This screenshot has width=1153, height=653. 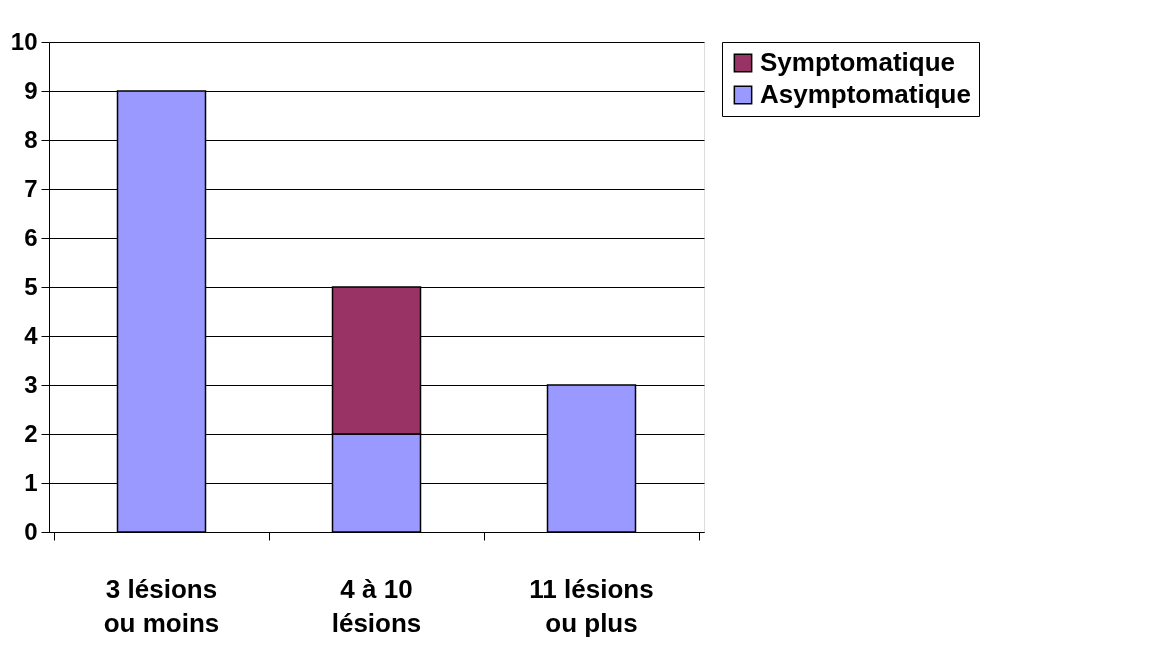 I want to click on x-tick-label: 3 lésions ou moins, so click(x=161, y=606).